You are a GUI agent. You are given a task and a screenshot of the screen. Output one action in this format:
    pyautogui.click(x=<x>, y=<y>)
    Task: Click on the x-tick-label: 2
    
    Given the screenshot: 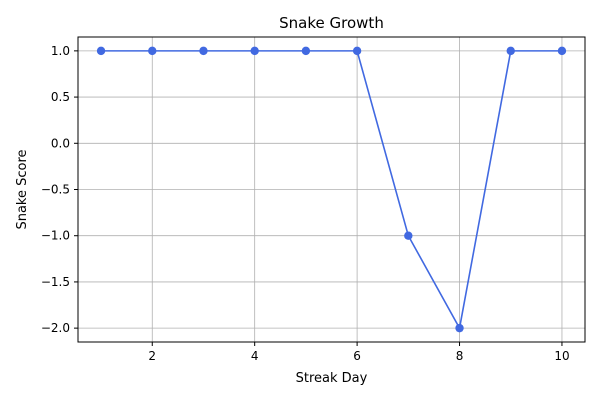 What is the action you would take?
    pyautogui.click(x=152, y=356)
    